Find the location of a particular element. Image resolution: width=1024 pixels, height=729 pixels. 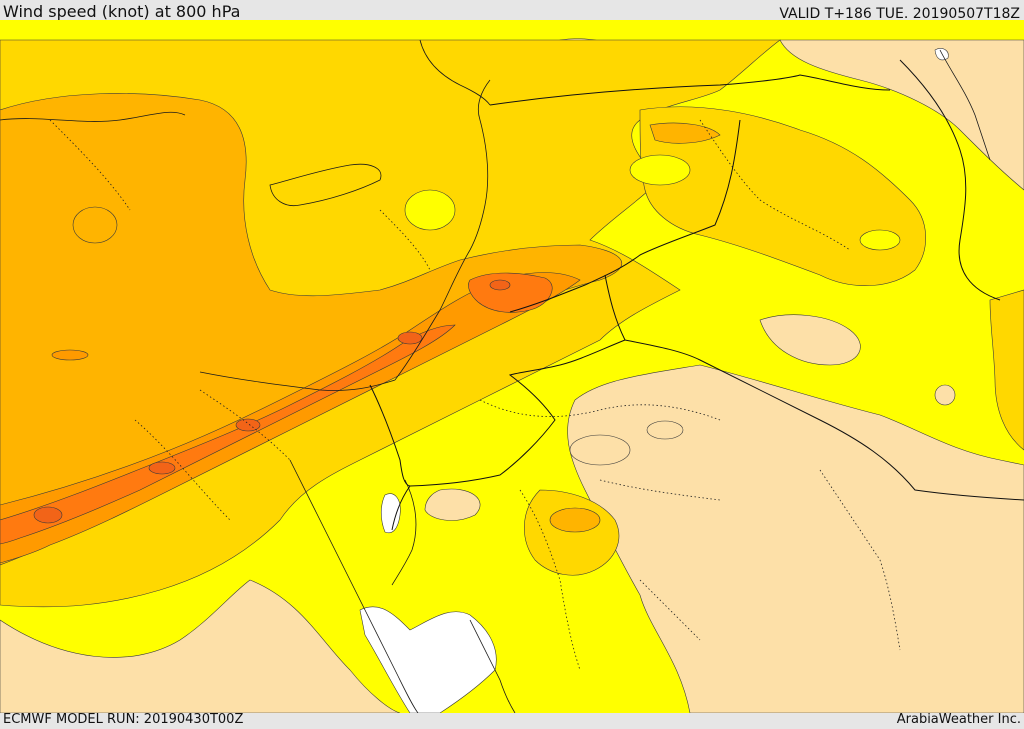

field-gold-south is located at coordinates (572, 532).